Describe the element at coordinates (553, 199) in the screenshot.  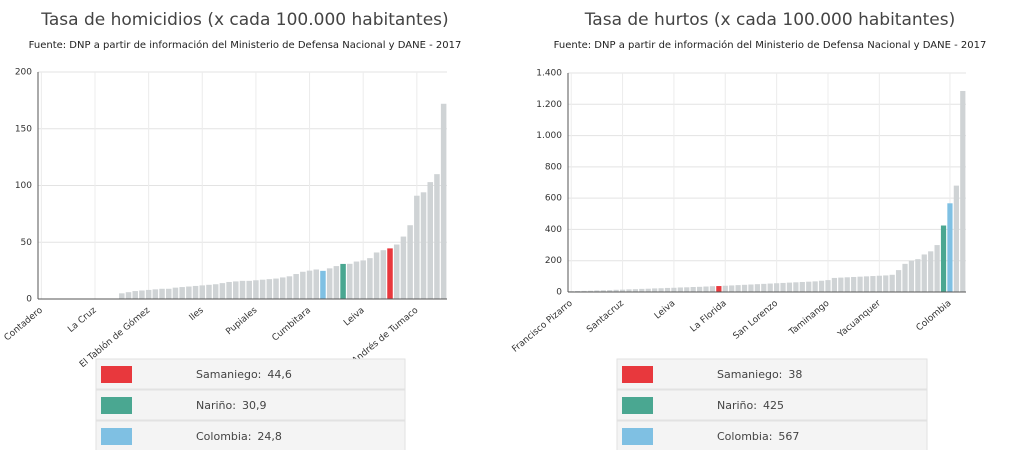
I see `y-tick-label: 600` at that location.